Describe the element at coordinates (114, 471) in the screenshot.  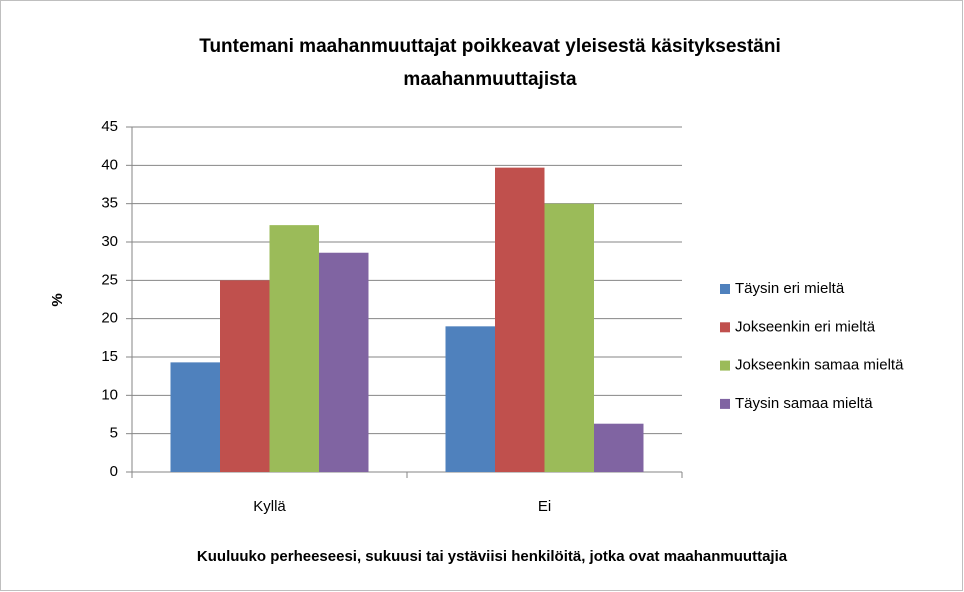
I see `y-tick-label: 0` at that location.